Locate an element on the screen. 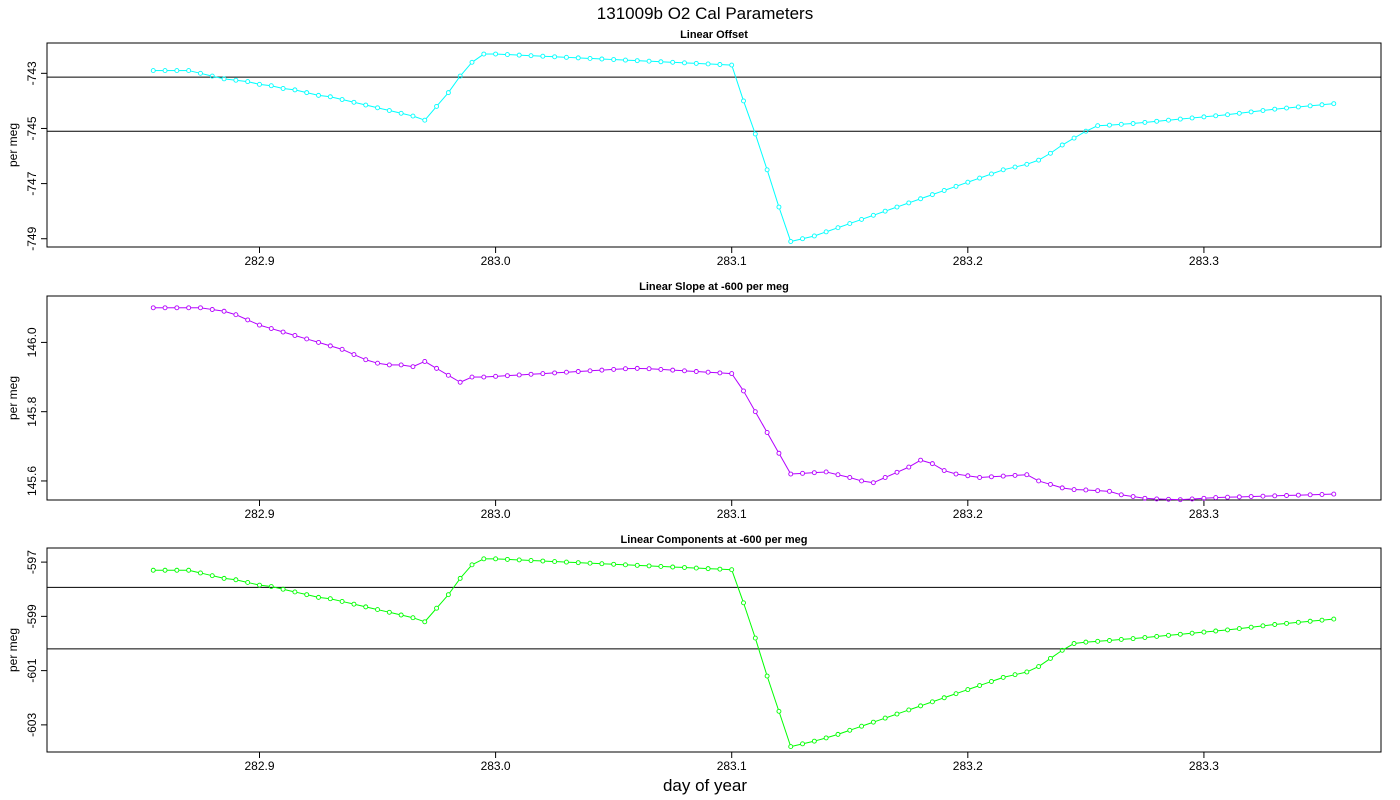  y-tick-label: -597 is located at coordinates (32, 562).